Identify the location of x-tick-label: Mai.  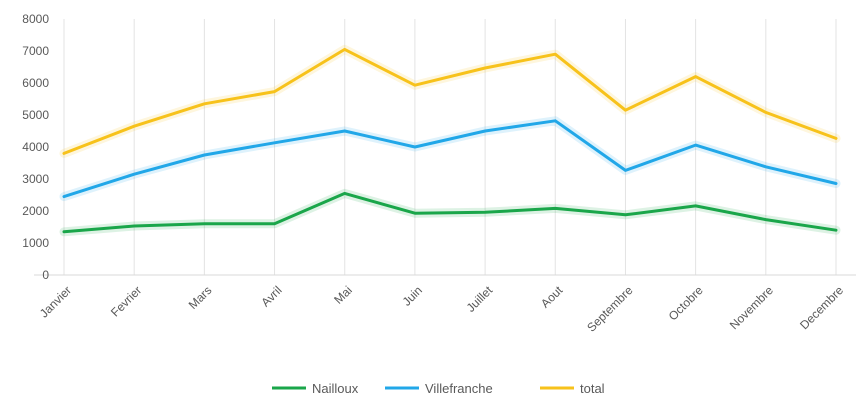
(343, 295).